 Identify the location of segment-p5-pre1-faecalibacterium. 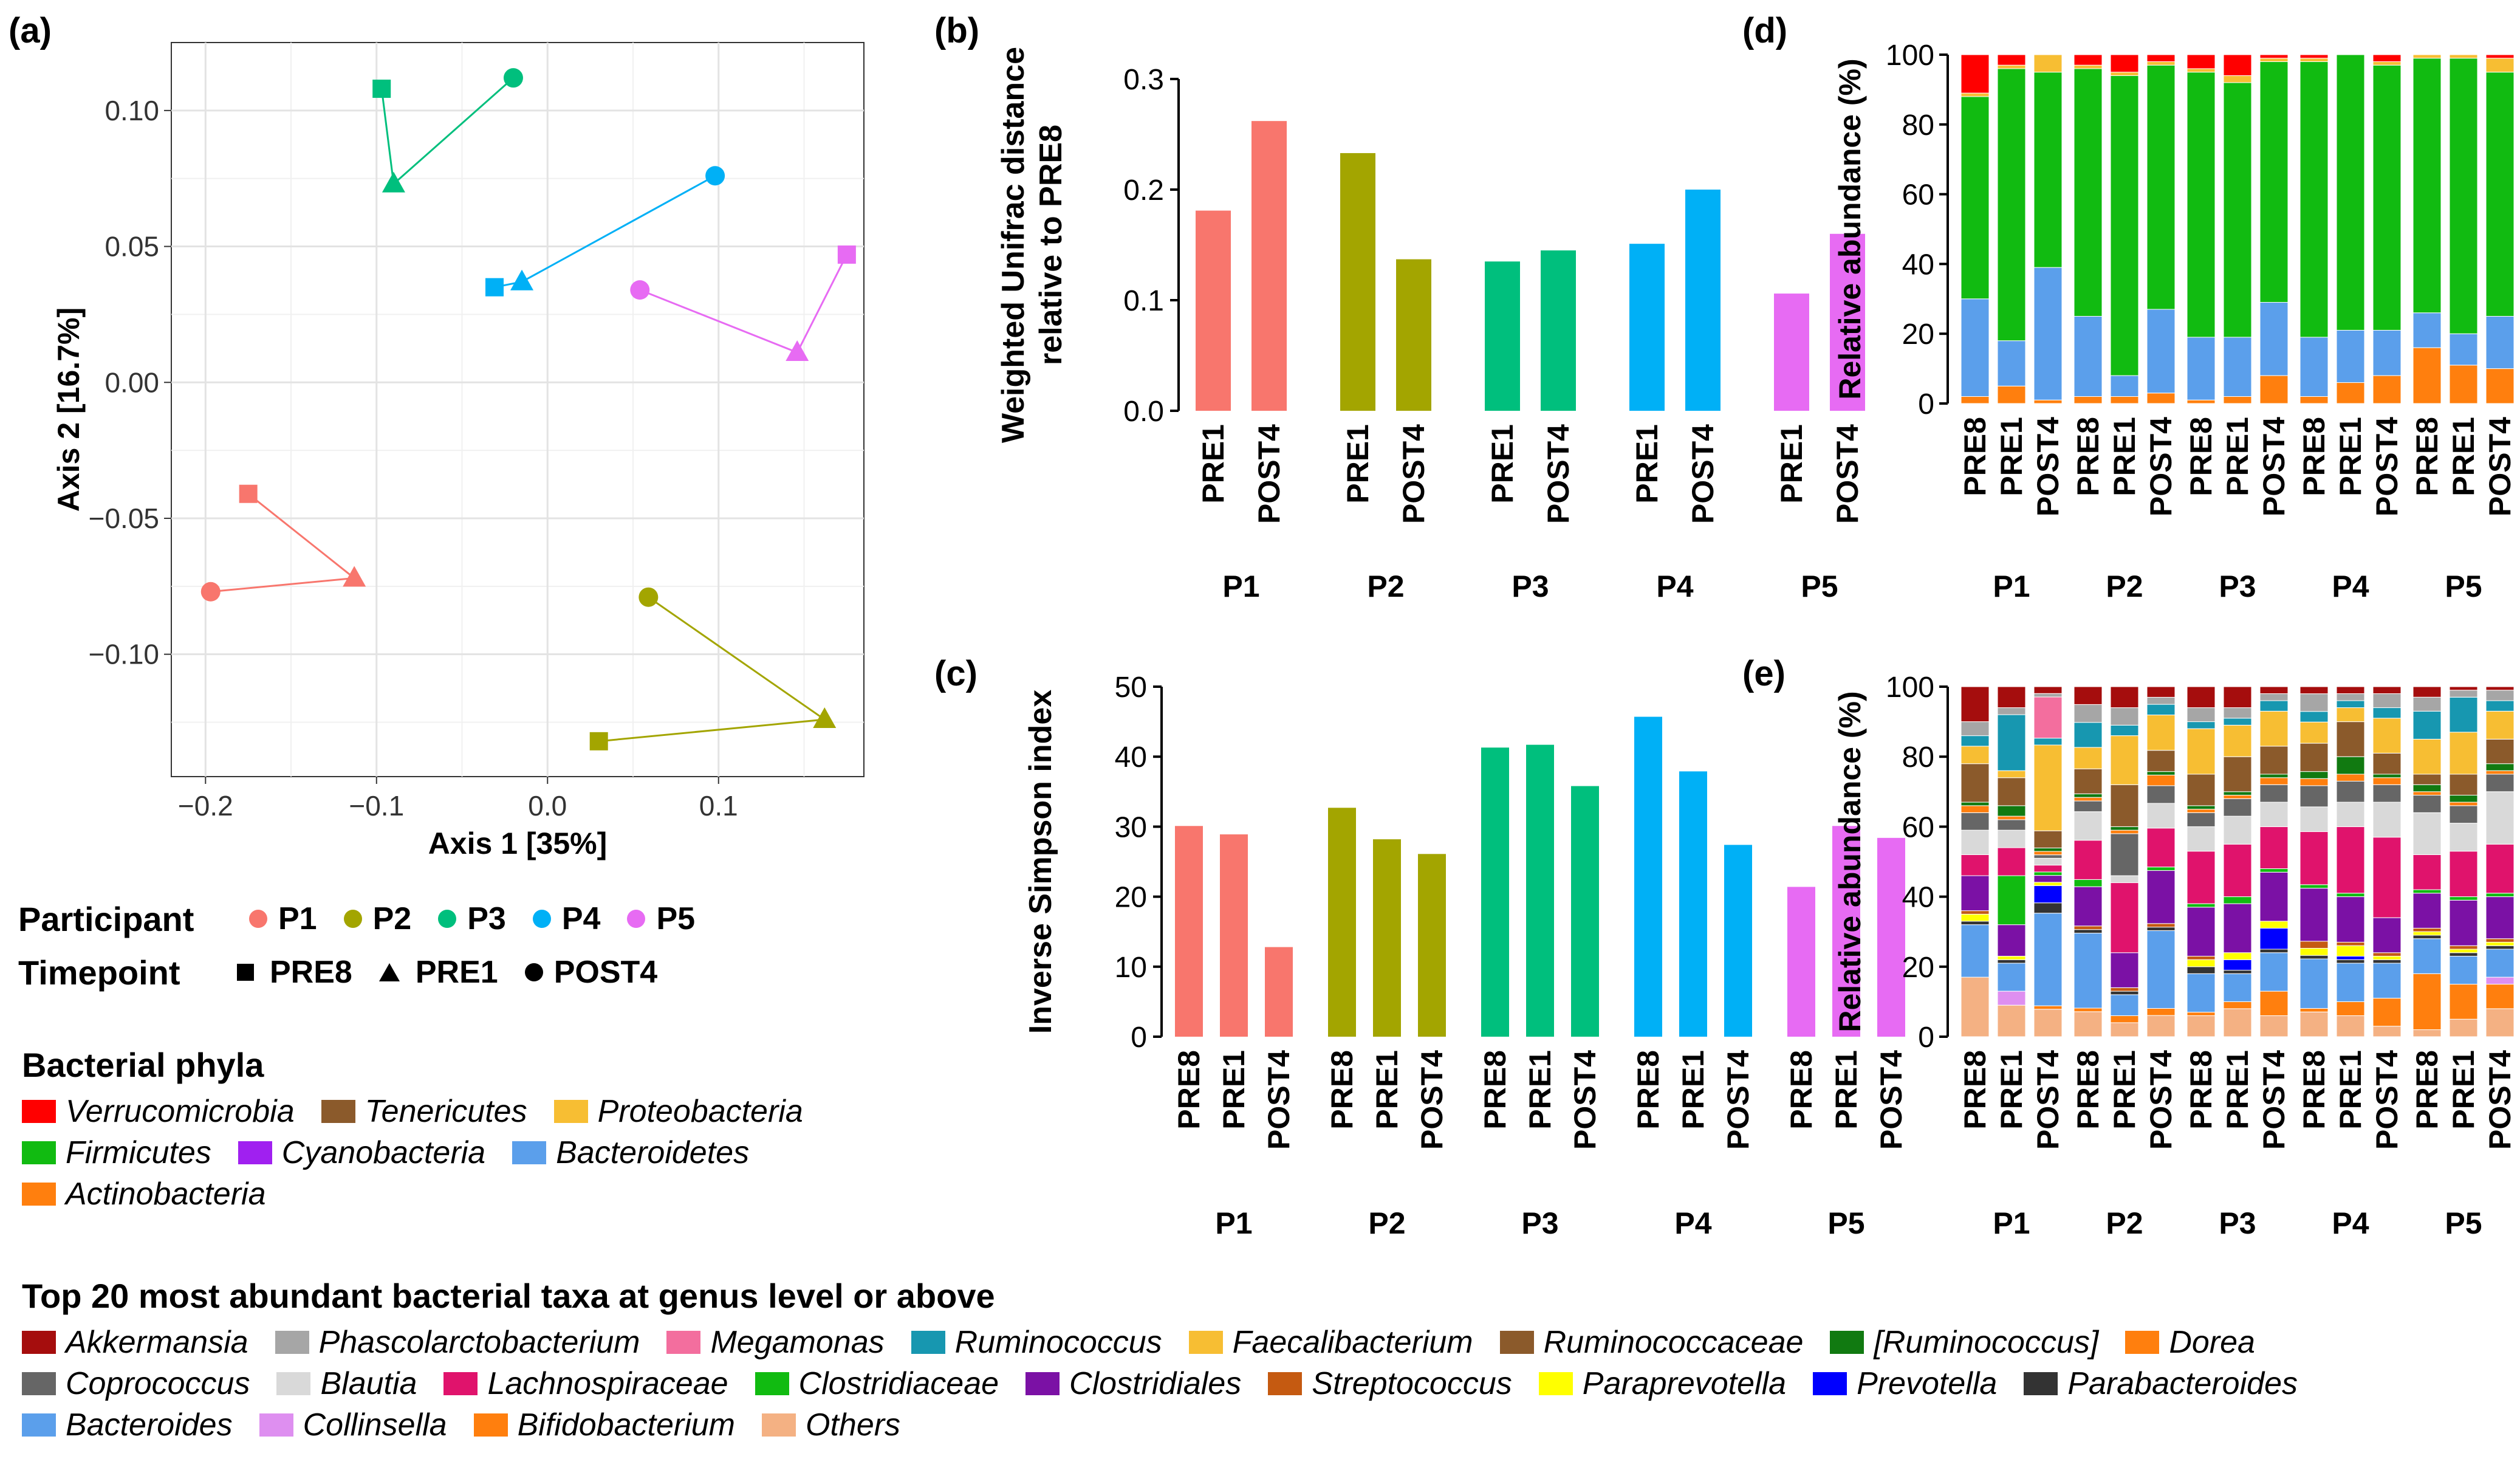
(2463, 753).